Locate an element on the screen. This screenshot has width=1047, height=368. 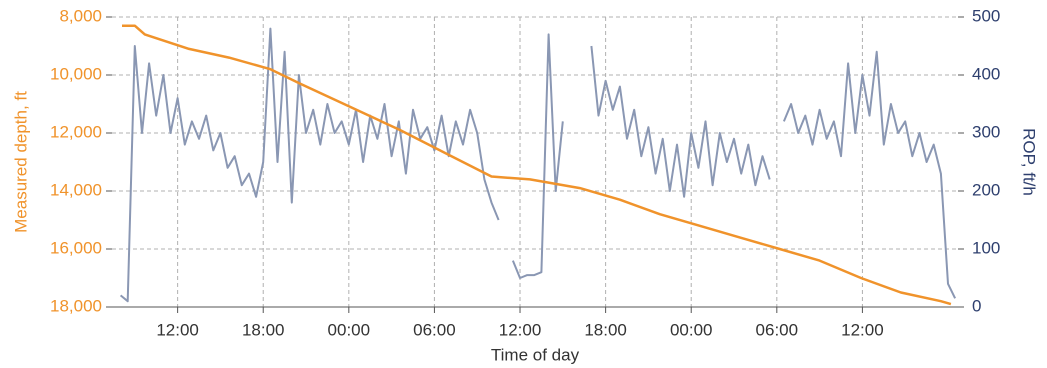
y2-tick-label: 100 is located at coordinates (986, 247).